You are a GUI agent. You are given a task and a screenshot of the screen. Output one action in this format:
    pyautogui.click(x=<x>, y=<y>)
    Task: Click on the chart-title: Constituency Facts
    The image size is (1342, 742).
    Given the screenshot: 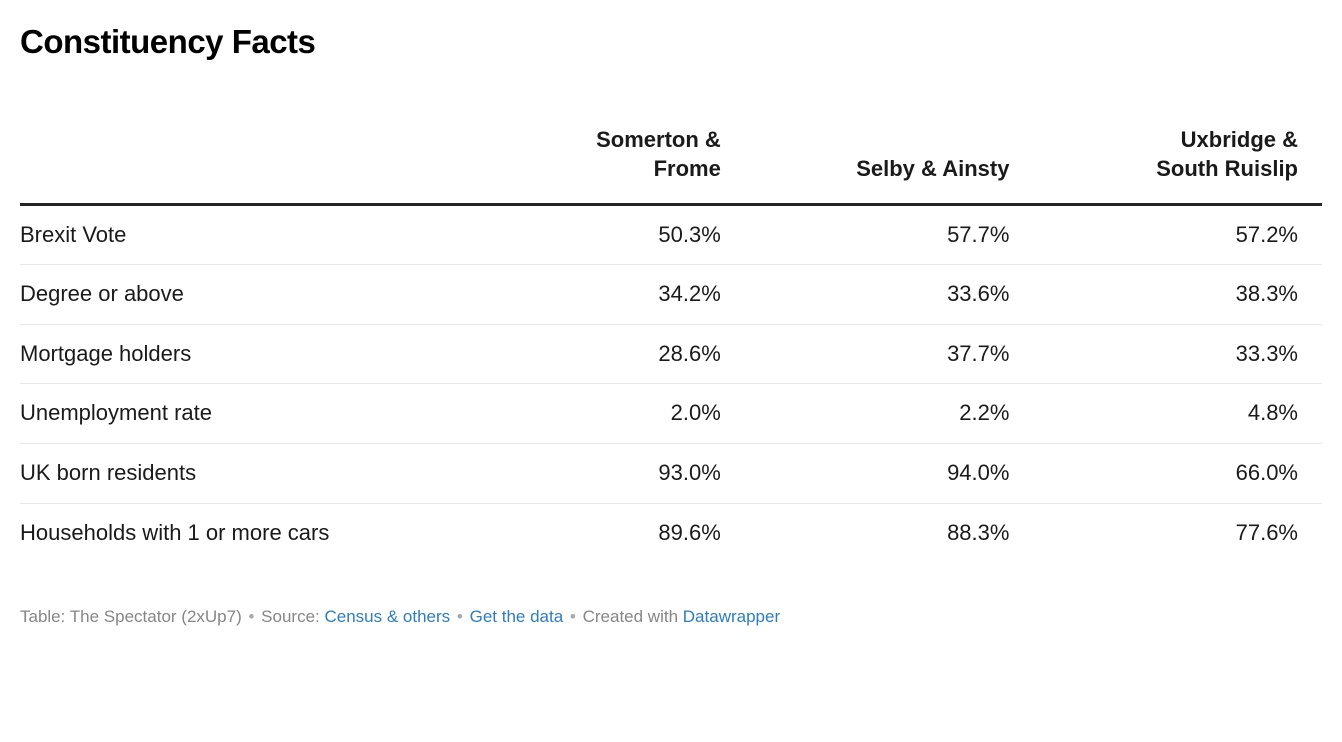 What is the action you would take?
    pyautogui.click(x=168, y=41)
    